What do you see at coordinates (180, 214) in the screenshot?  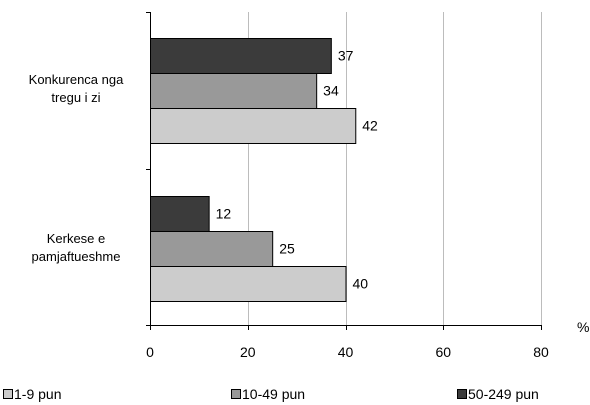 I see `bar-2-50-249-pun` at bounding box center [180, 214].